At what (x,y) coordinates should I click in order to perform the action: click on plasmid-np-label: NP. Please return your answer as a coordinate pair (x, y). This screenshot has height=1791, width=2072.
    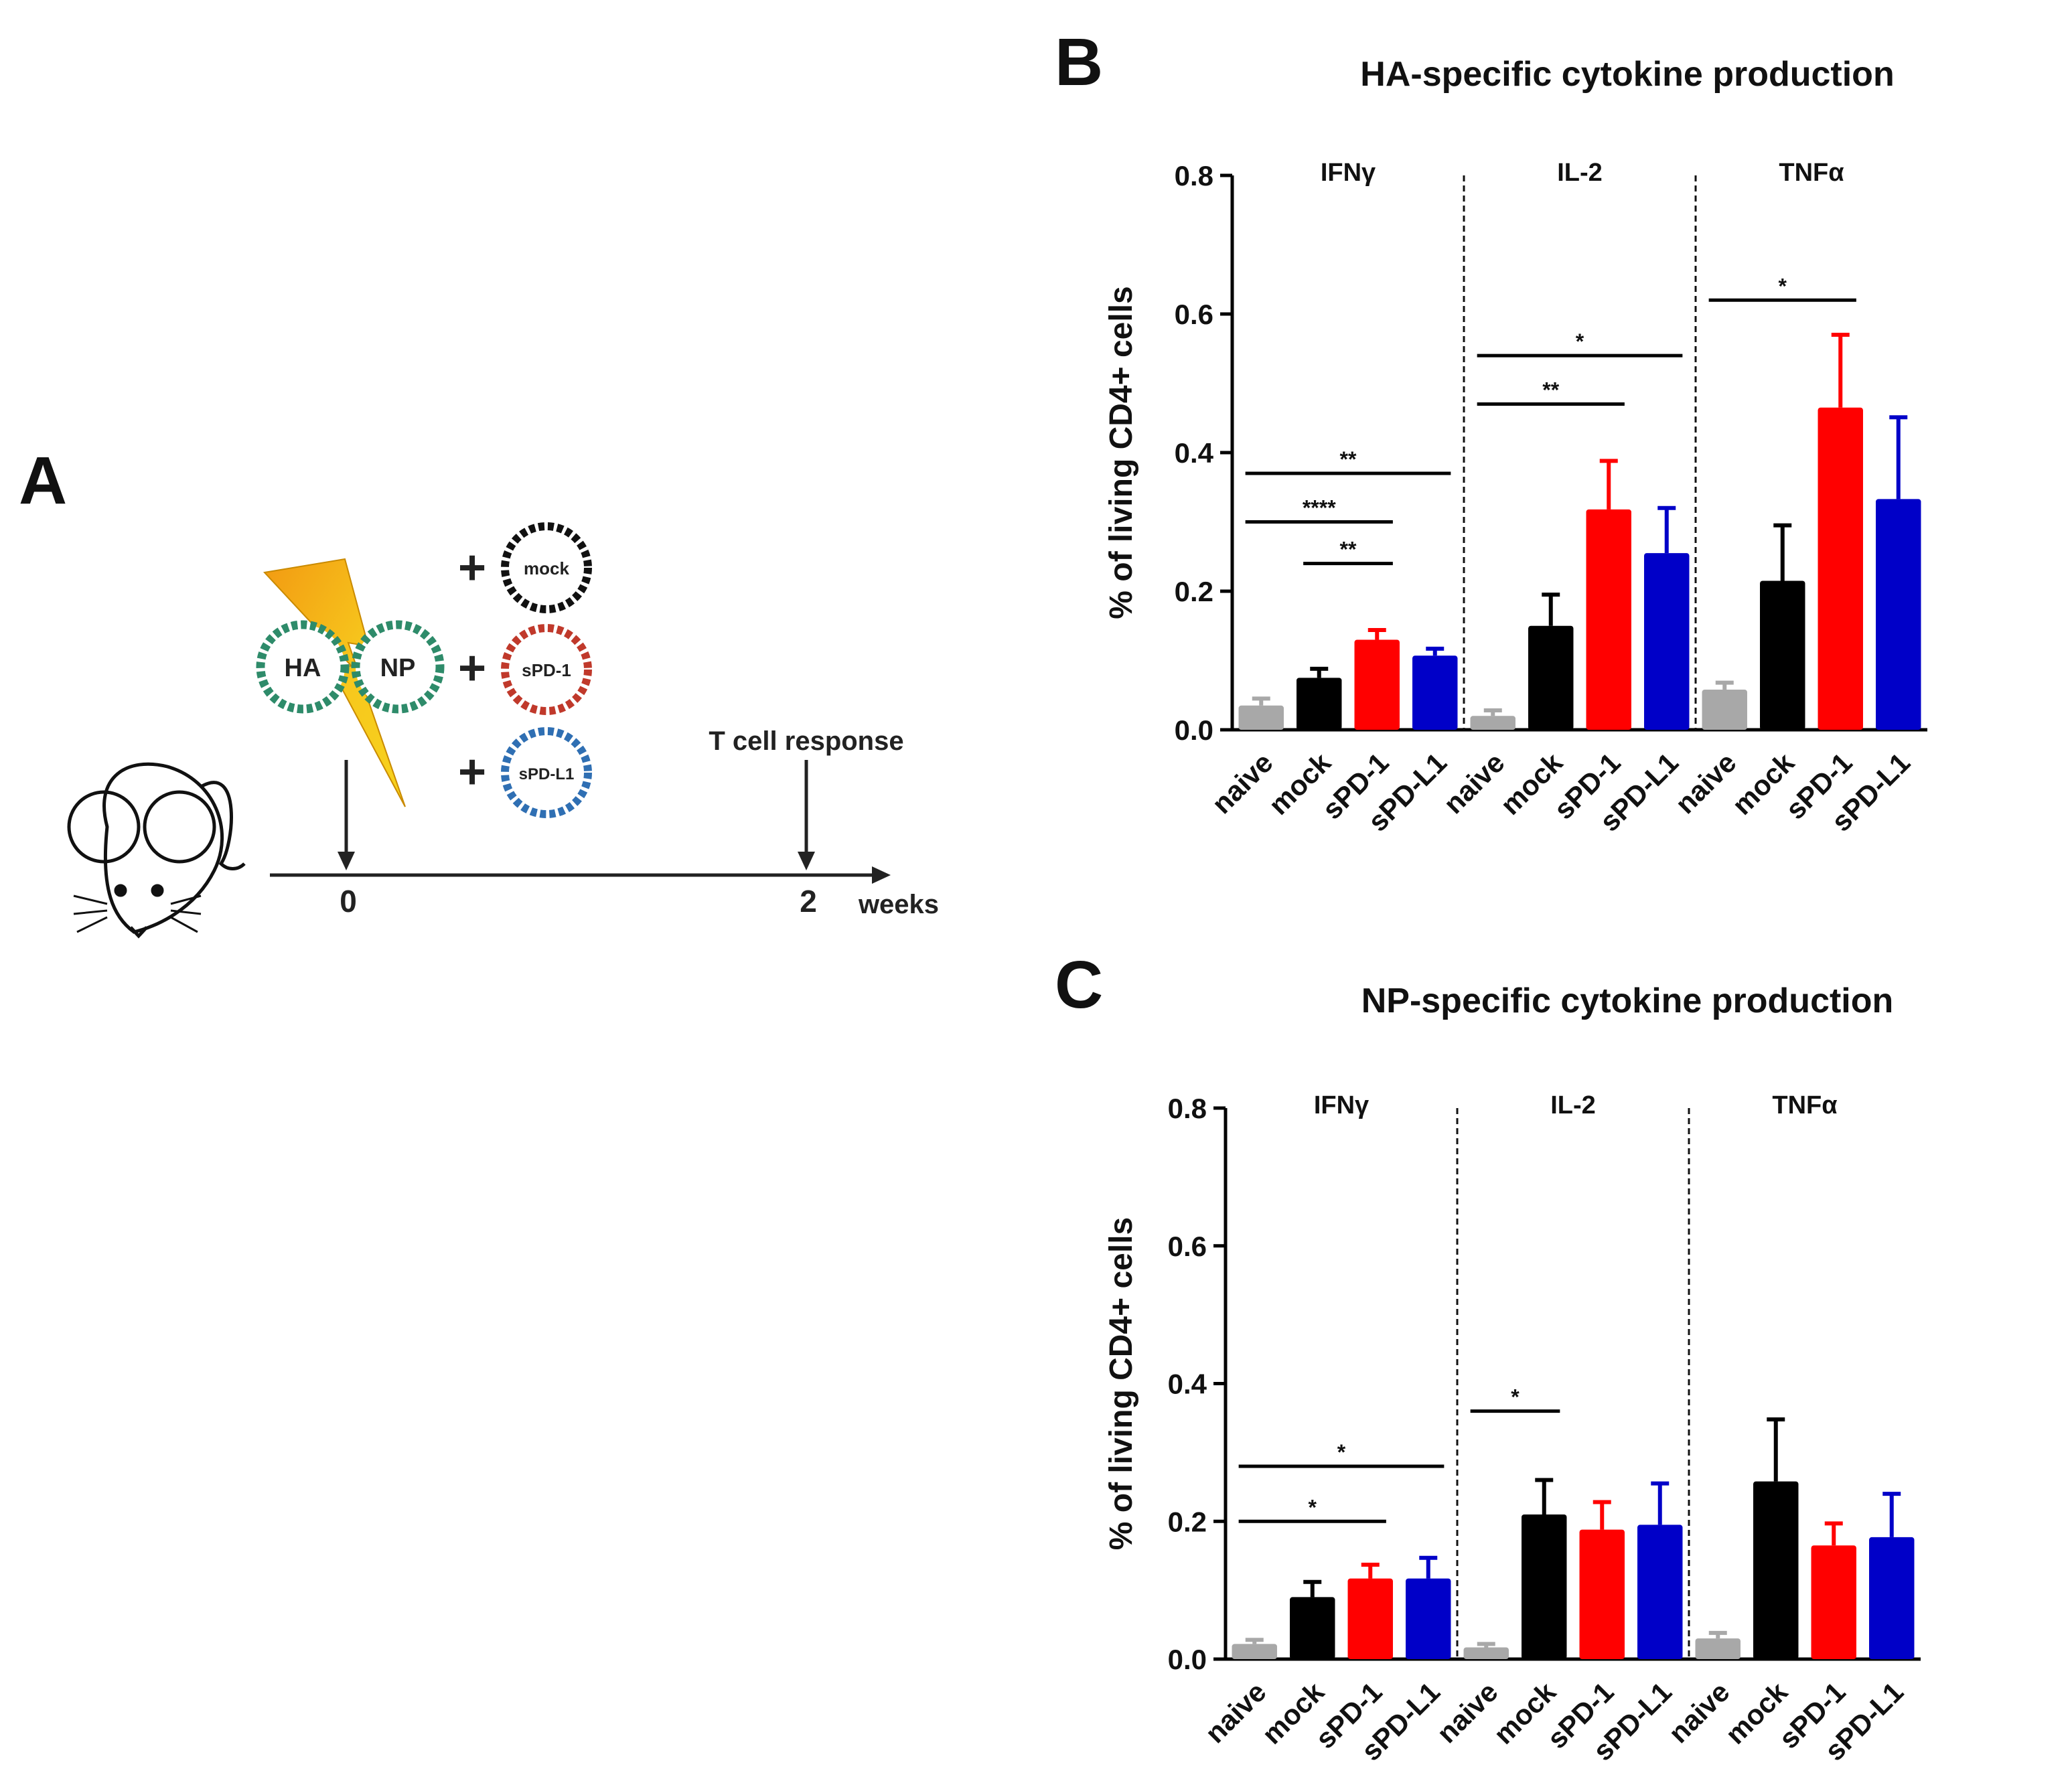
    Looking at the image, I should click on (398, 668).